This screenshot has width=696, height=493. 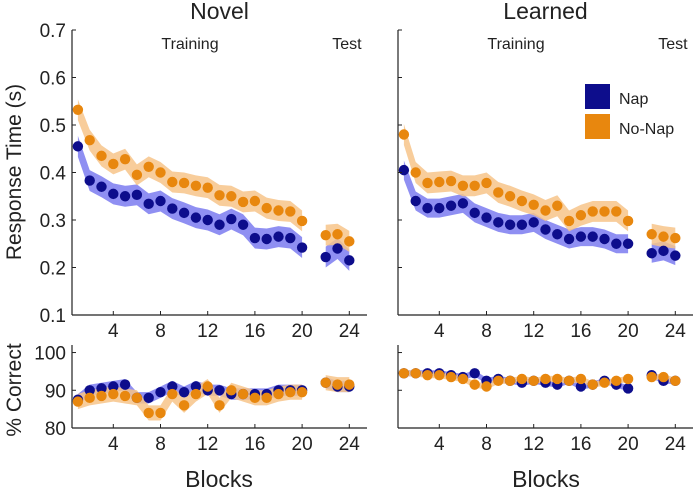 I want to click on y-tick-label: 0.3, so click(x=53, y=221).